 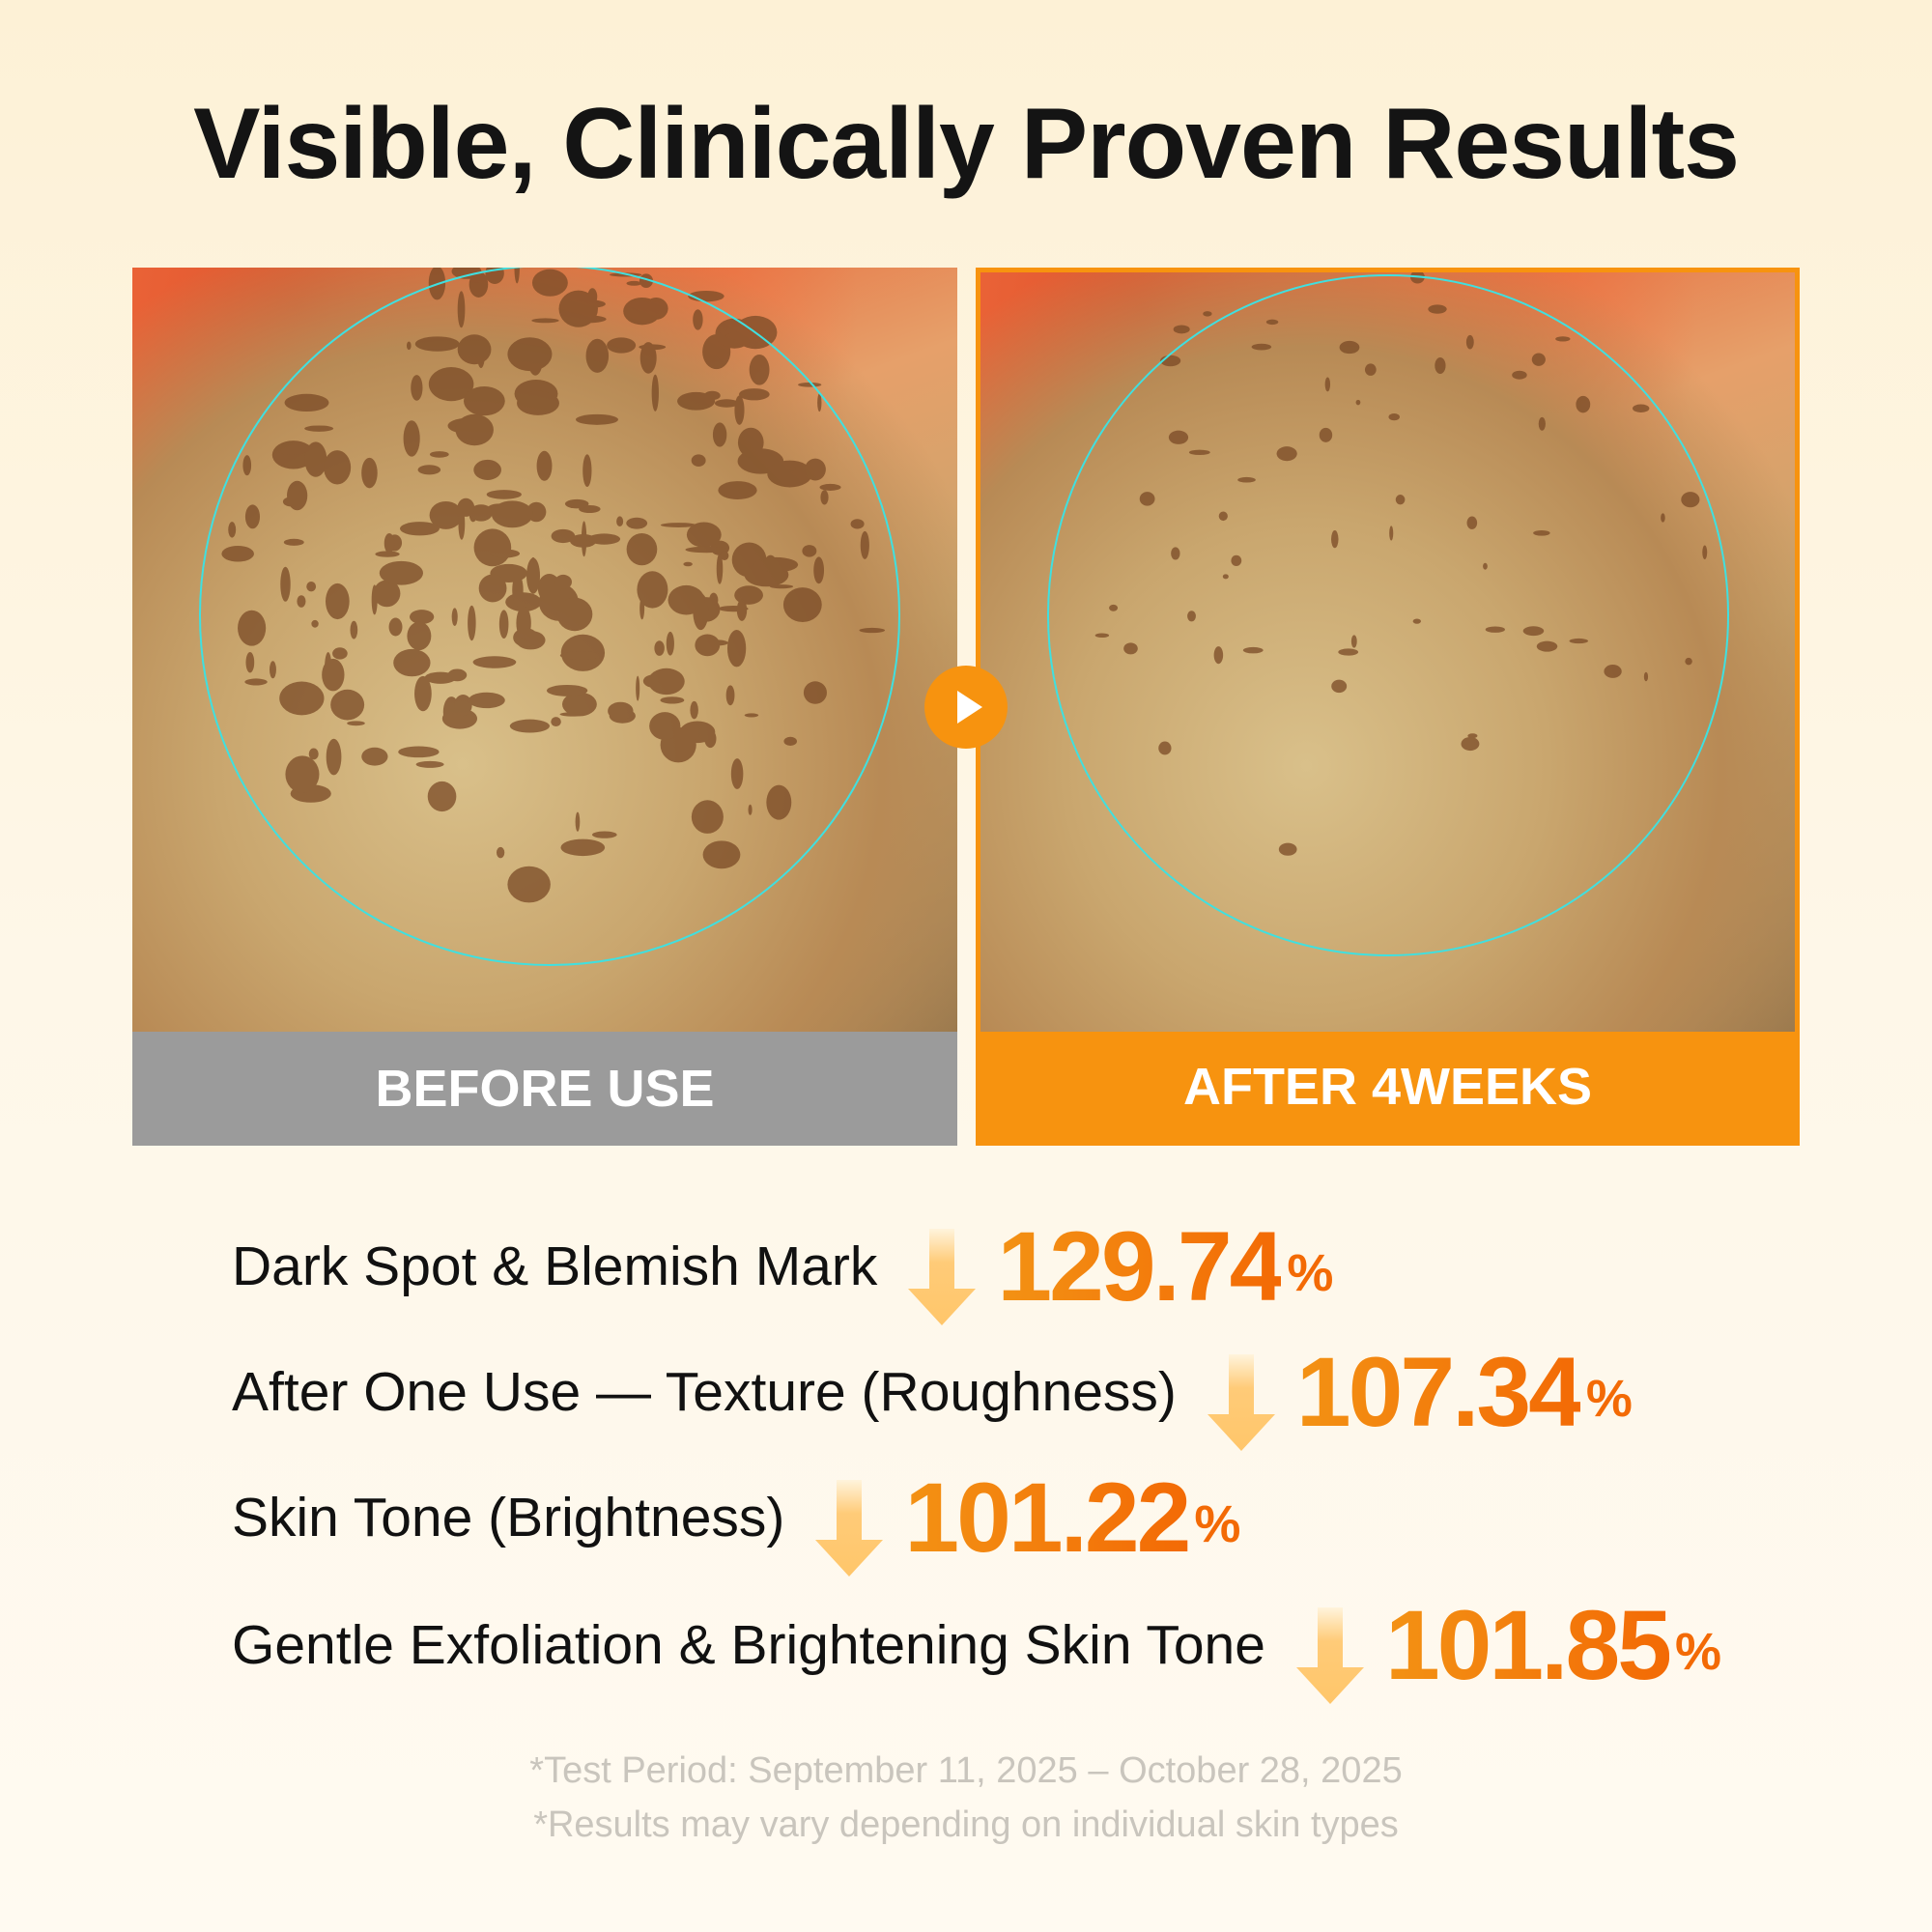 I want to click on result-value: 129.74, so click(x=1140, y=1265).